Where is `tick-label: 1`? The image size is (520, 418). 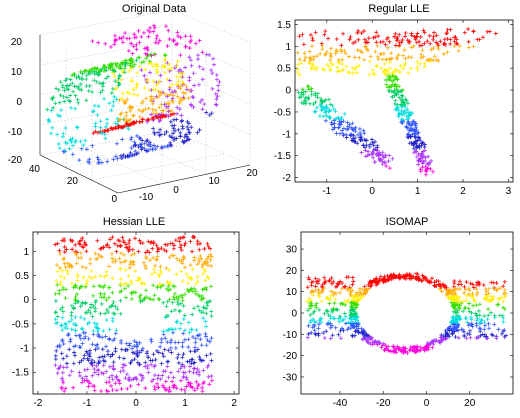
tick-label: 1 is located at coordinates (418, 191).